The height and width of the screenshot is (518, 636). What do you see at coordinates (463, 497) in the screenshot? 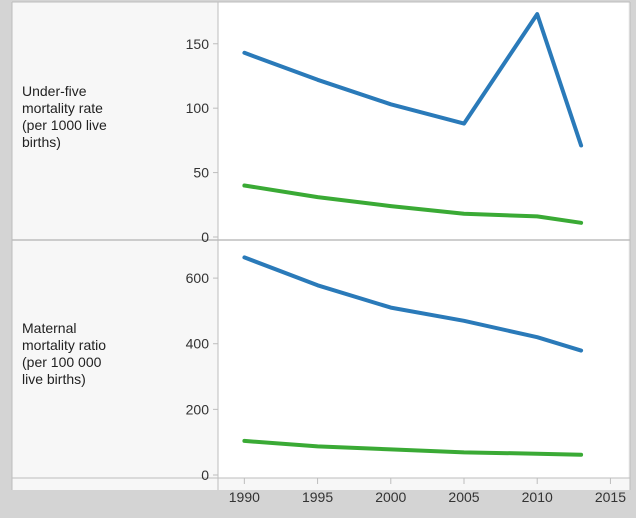
I see `x-tick-label: 2005` at bounding box center [463, 497].